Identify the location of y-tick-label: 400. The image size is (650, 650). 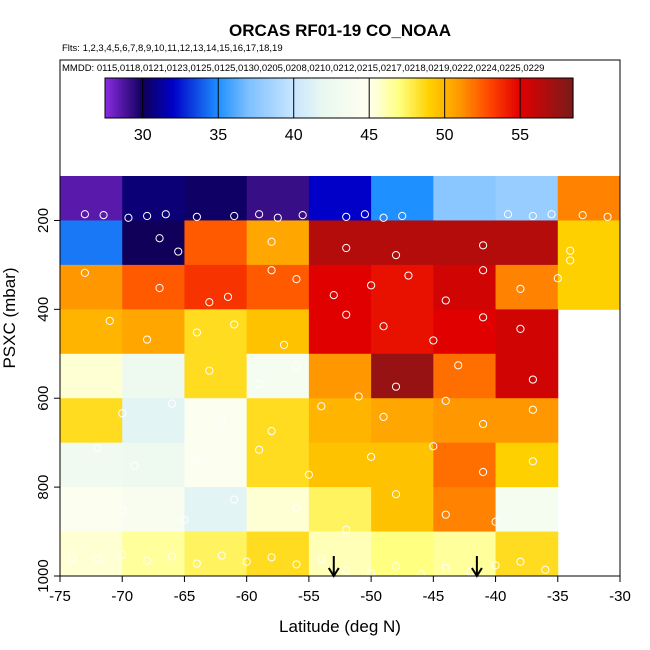
(43, 309).